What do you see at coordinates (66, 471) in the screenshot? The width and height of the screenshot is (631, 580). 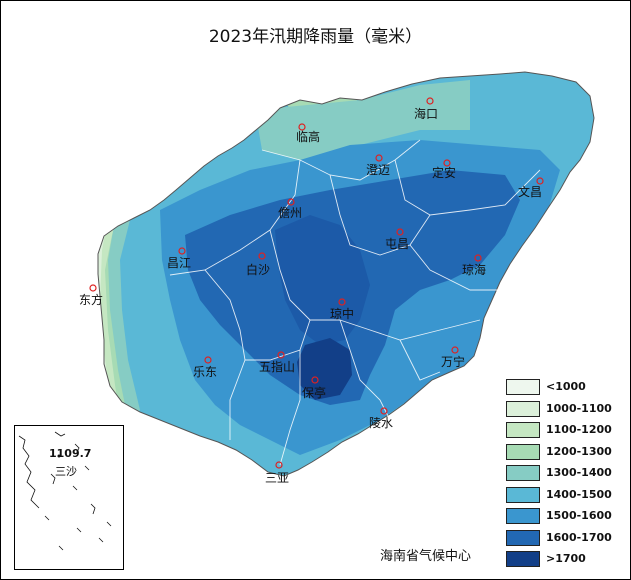 I see `inset-place-name: 三沙` at bounding box center [66, 471].